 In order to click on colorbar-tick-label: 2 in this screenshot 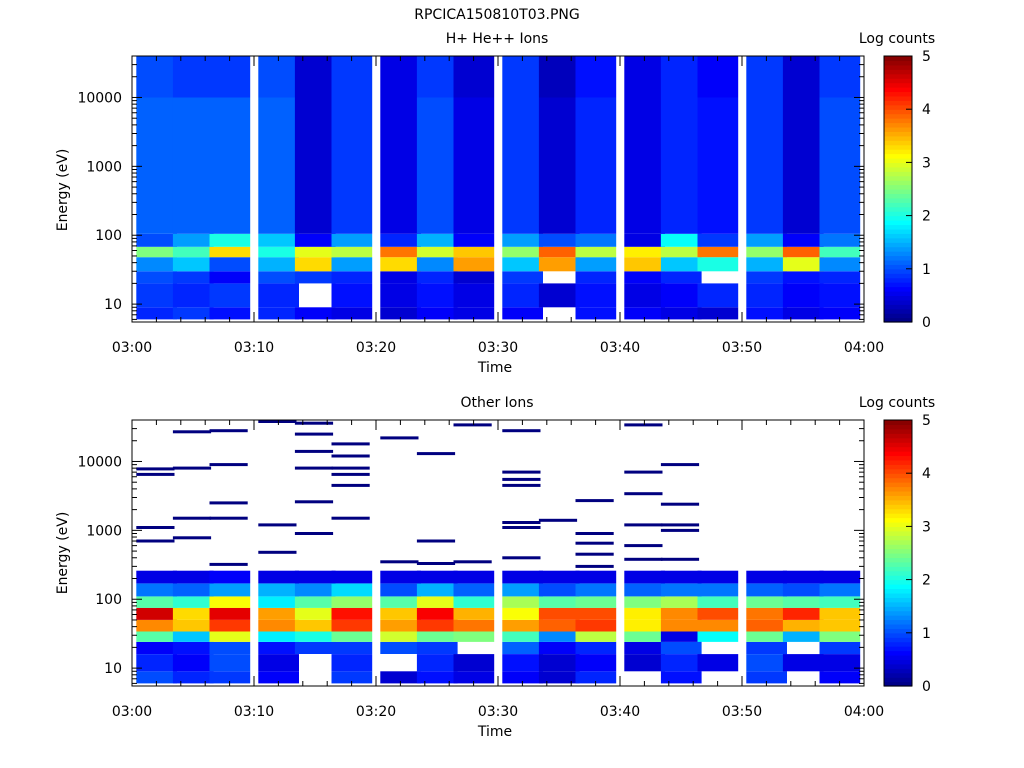, I will do `click(926, 581)`.